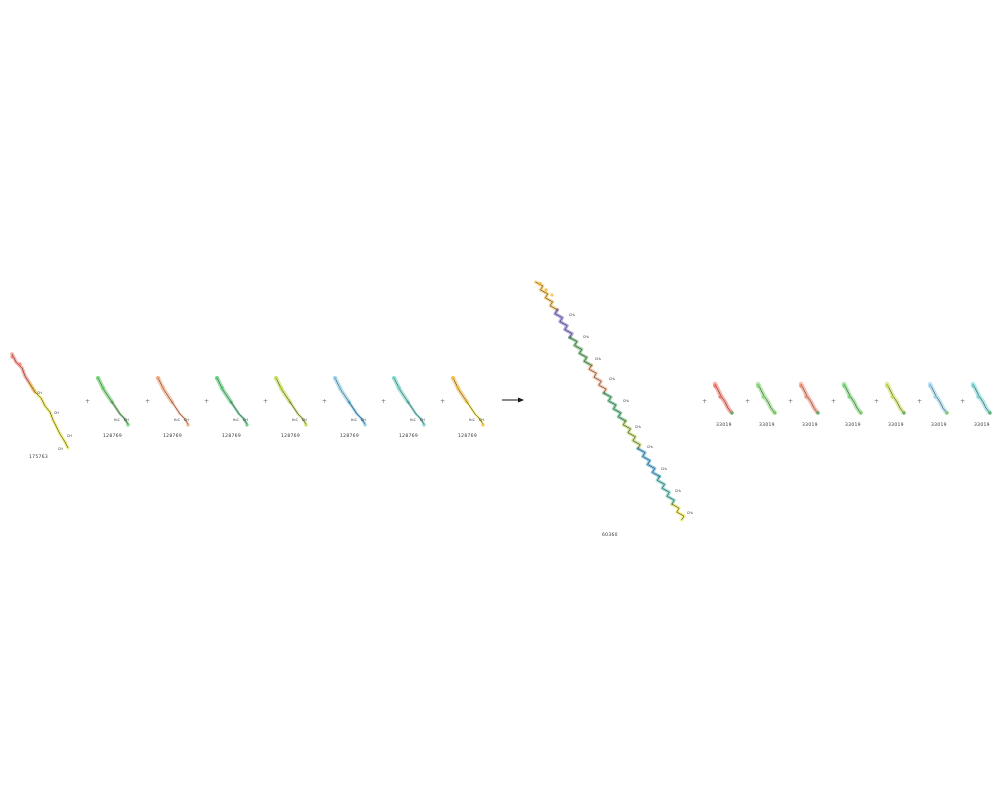 The width and height of the screenshot is (1000, 800). Describe the element at coordinates (723, 404) in the screenshot. I see `byproduct-molecule-1: 33019` at that location.